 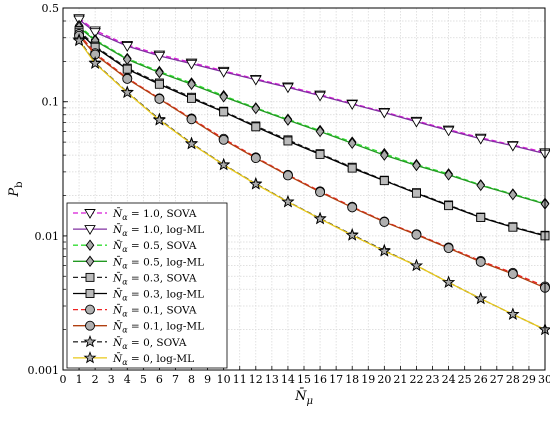 I want to click on x-tick-label: 2, so click(x=95, y=379).